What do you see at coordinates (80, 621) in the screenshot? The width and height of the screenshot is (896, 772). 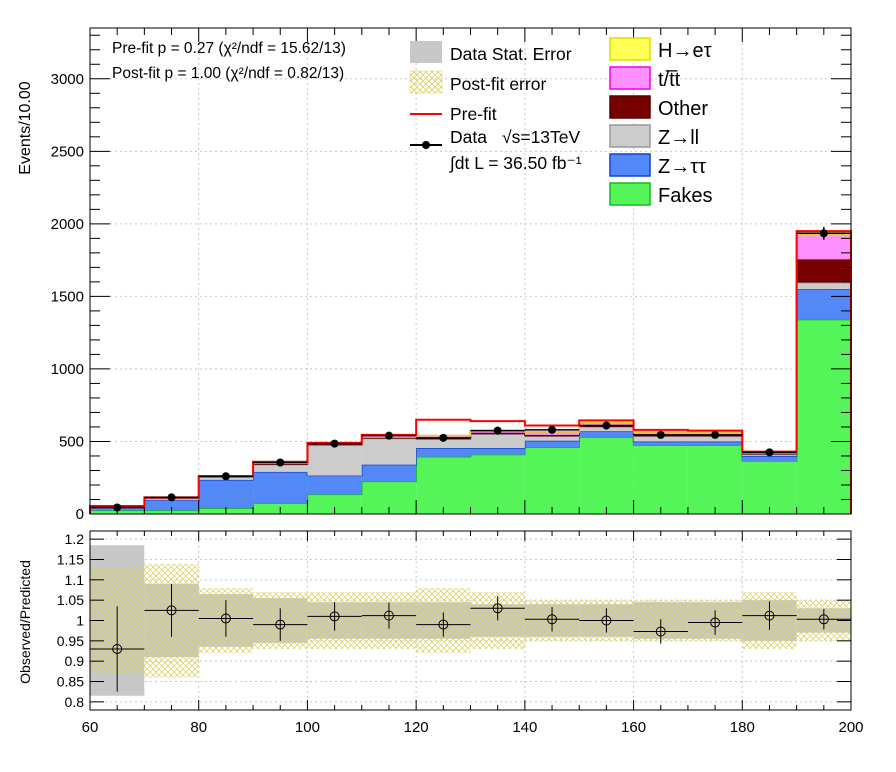 I see `ratio-y-tick-label: 1` at bounding box center [80, 621].